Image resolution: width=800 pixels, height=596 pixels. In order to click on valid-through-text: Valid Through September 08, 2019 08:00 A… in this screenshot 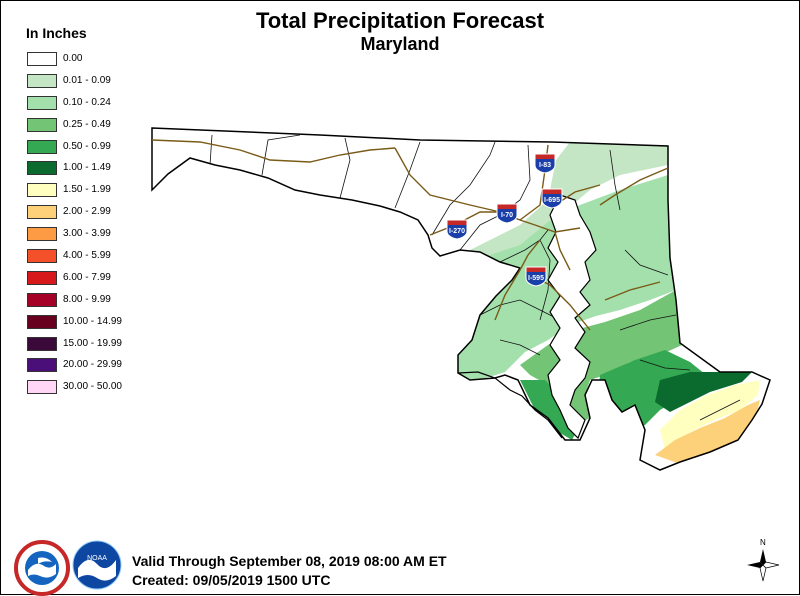, I will do `click(289, 561)`.